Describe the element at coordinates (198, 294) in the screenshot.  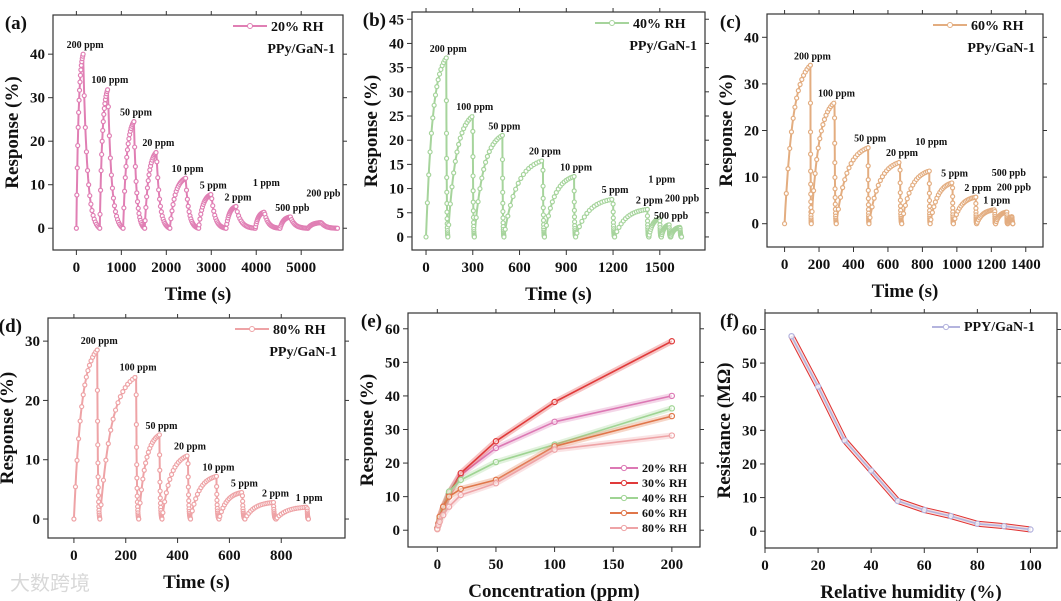
I see `x-axis-label: Time (s)` at that location.